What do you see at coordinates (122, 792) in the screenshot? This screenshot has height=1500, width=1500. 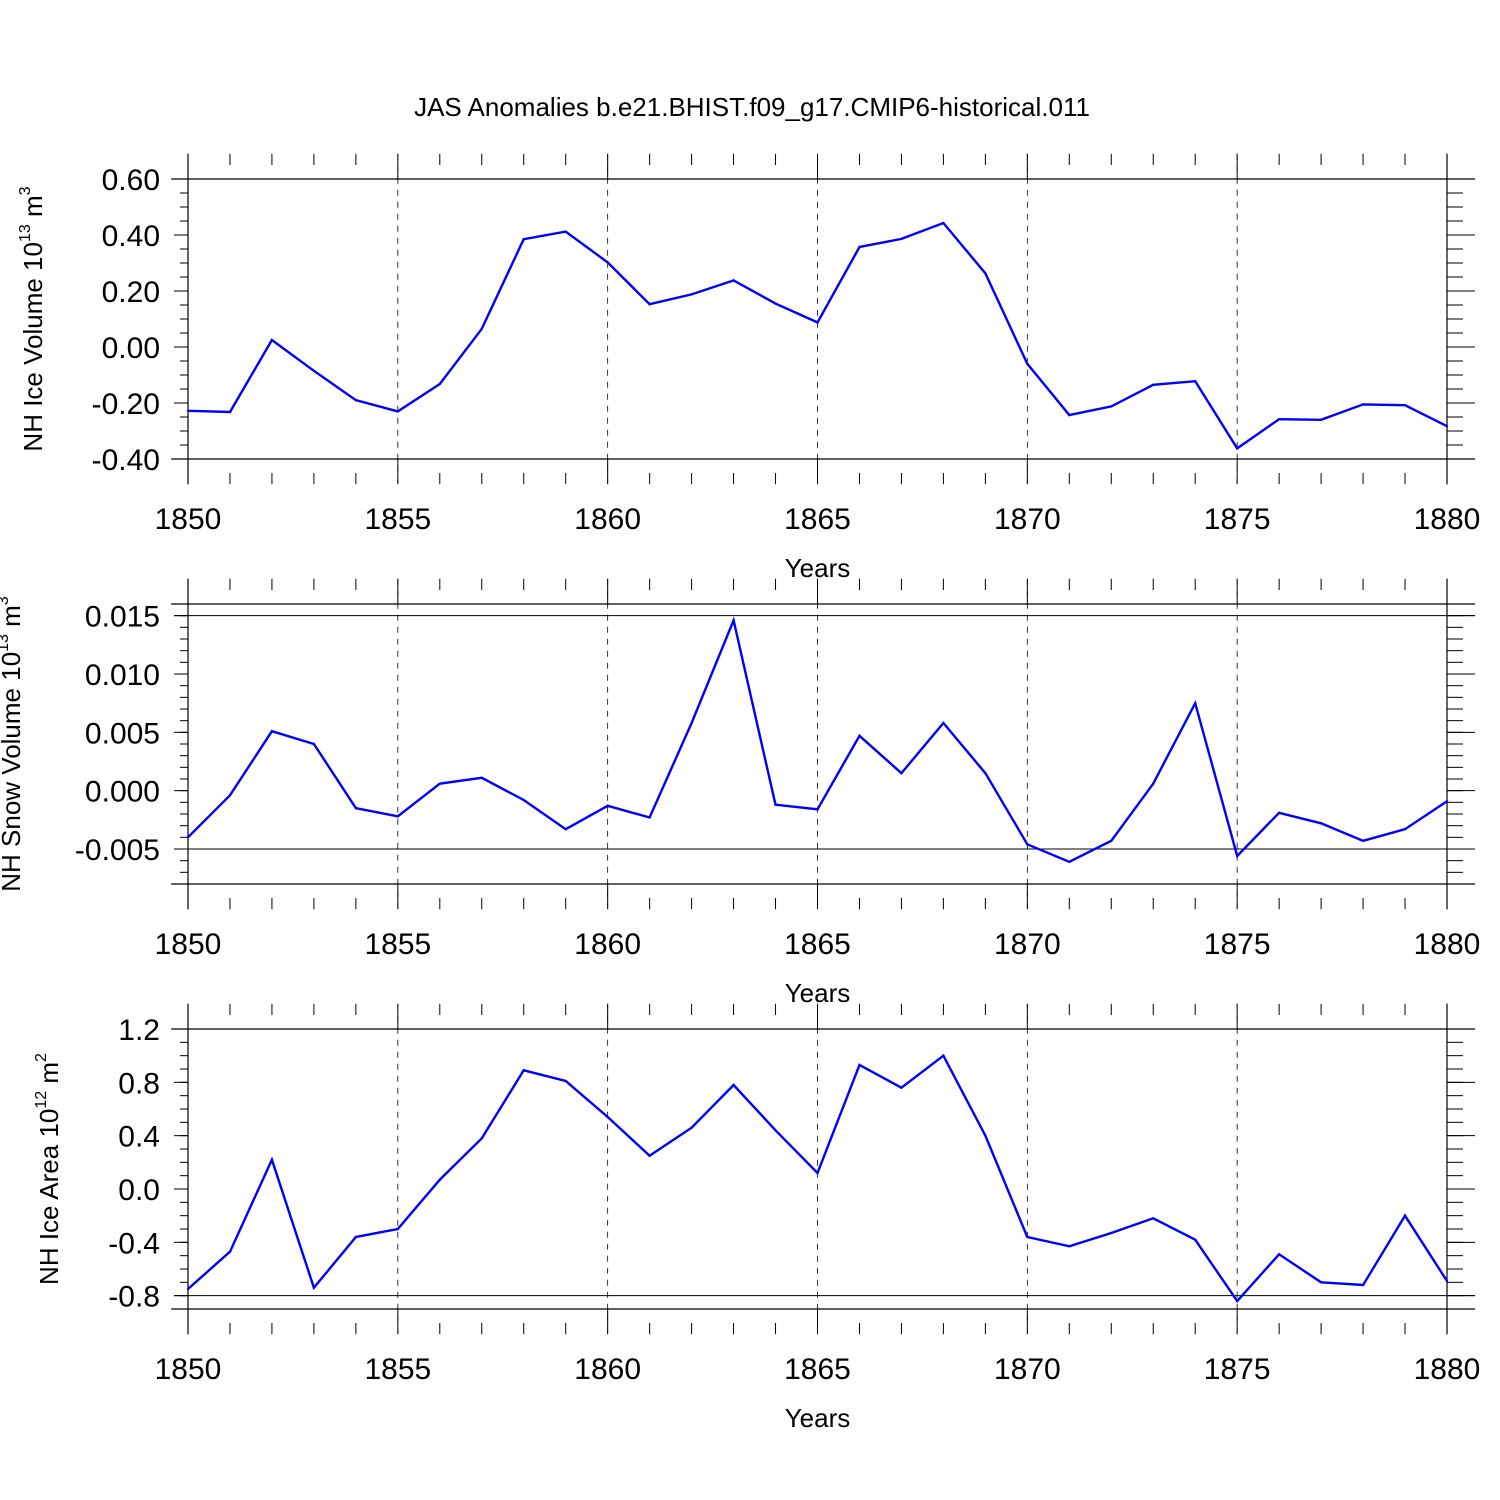 I see `y-tick-label: 0.000` at bounding box center [122, 792].